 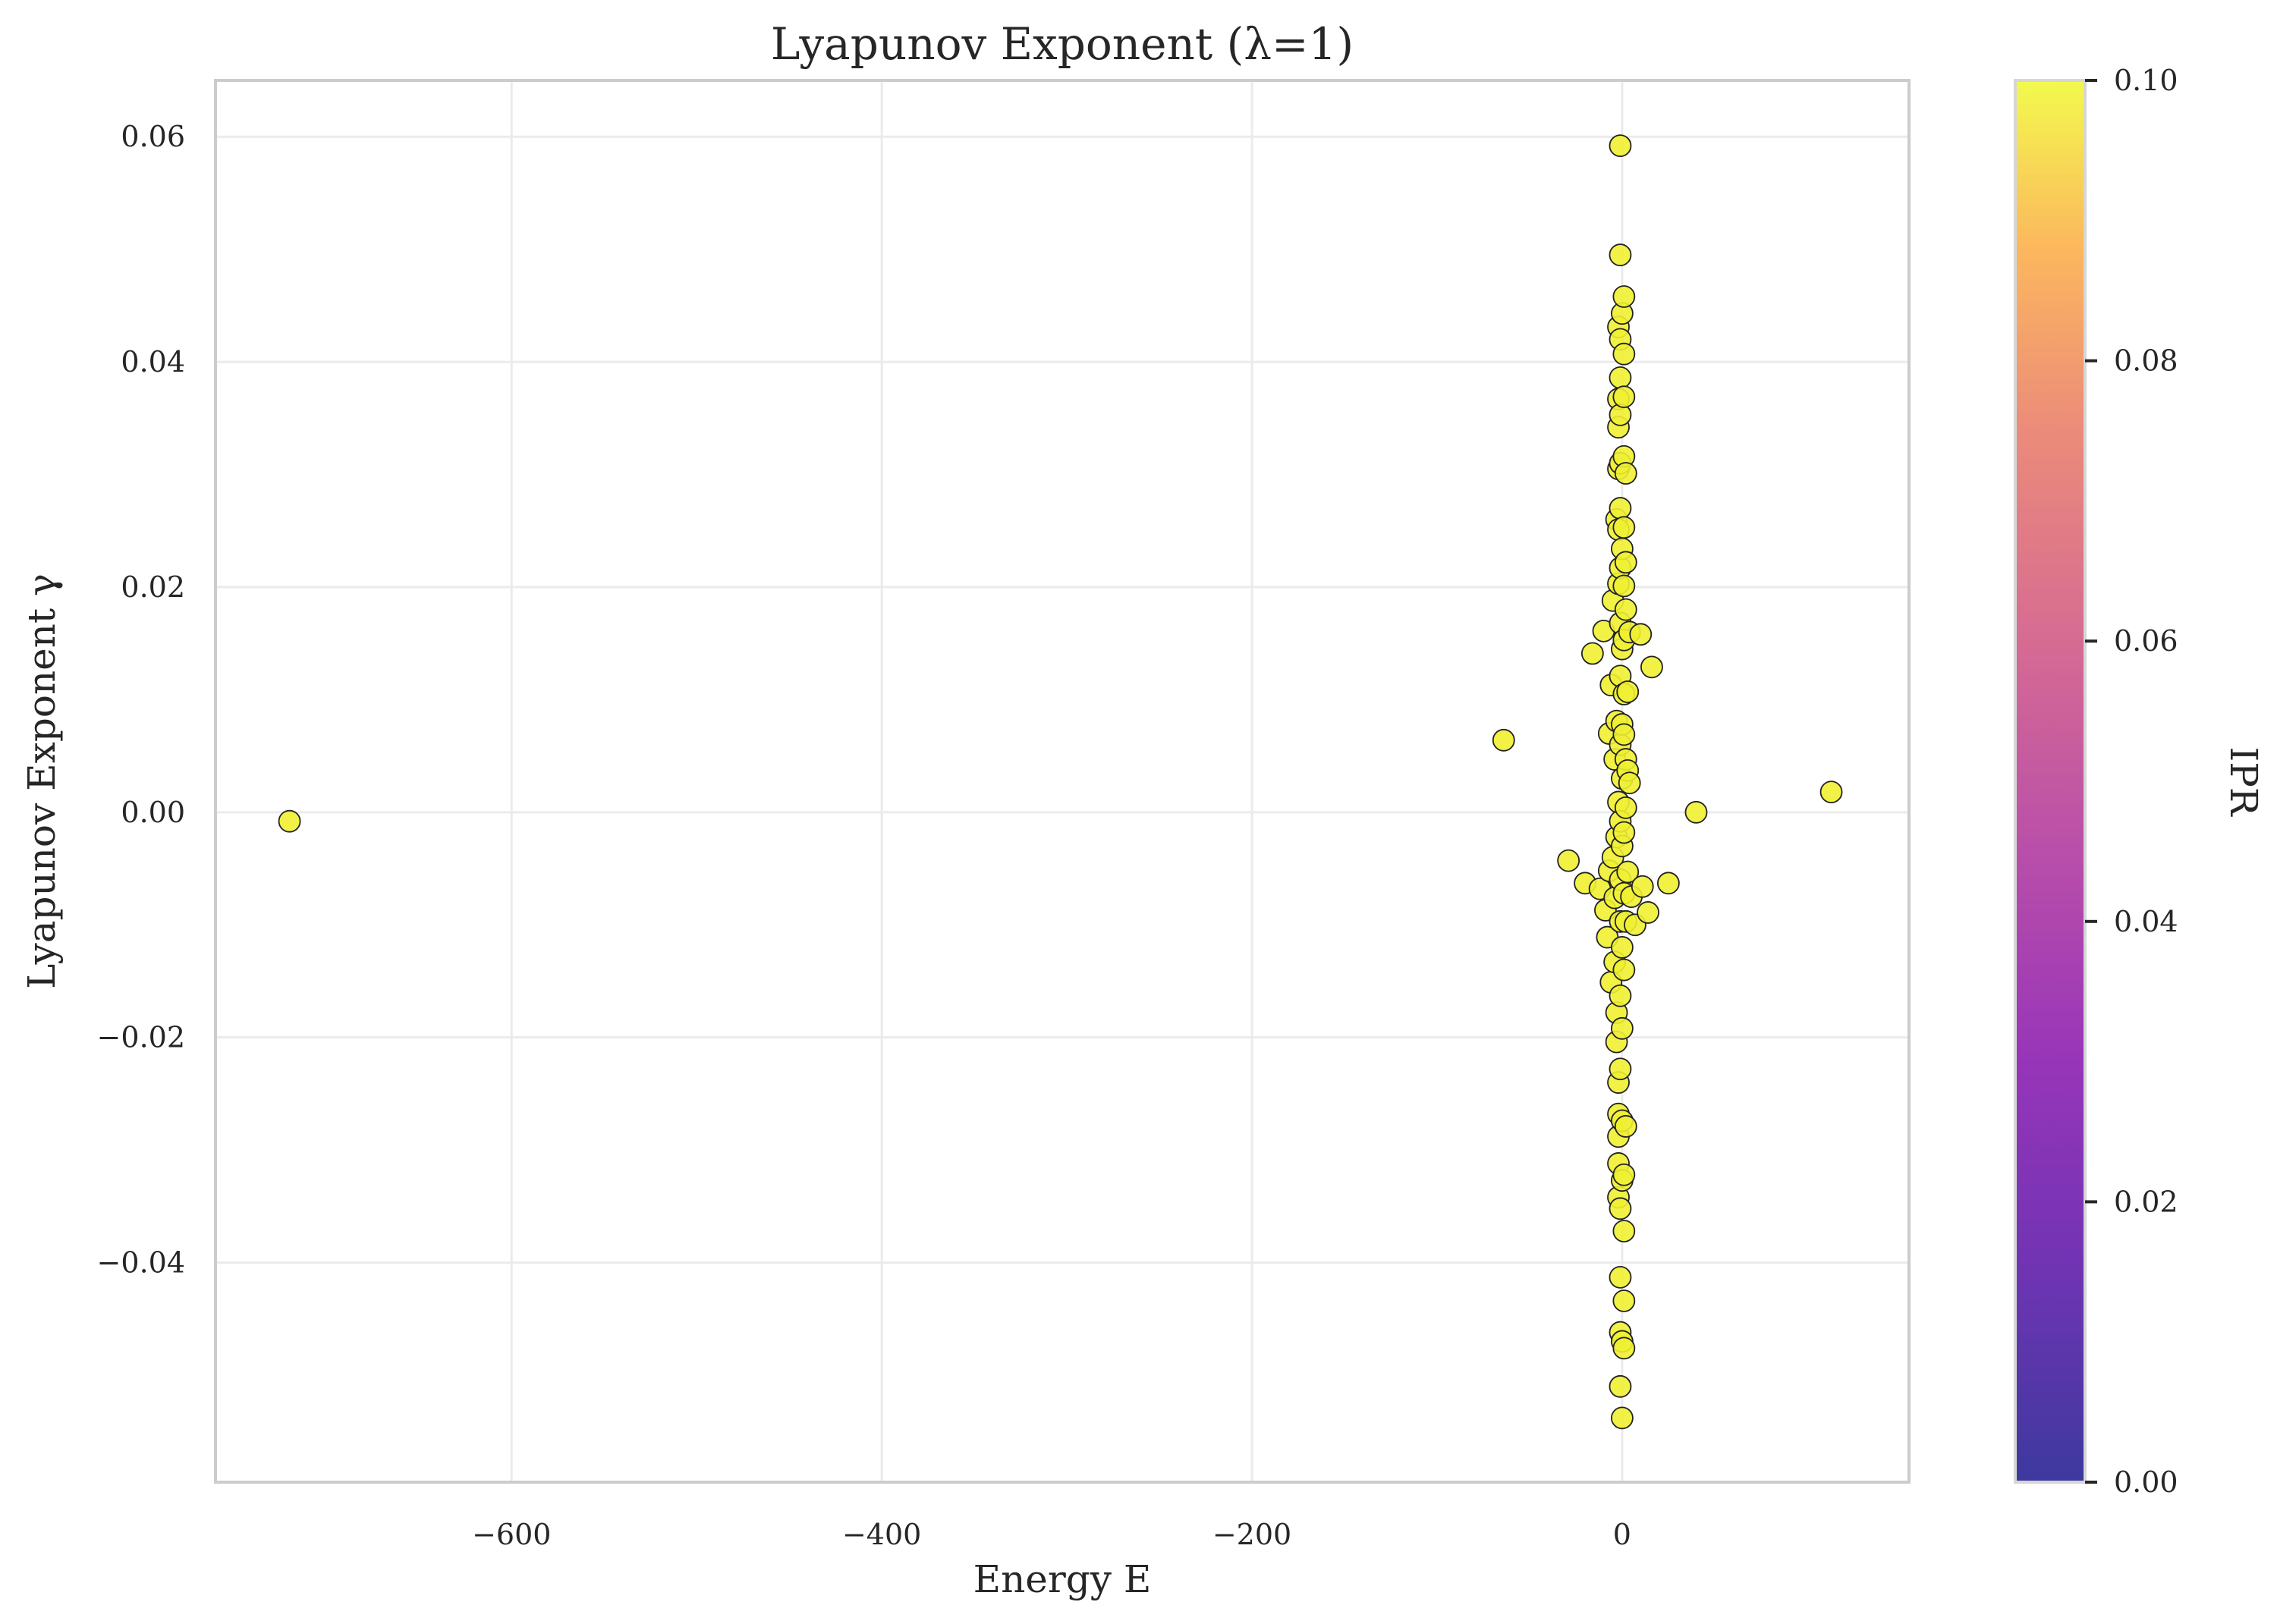 What do you see at coordinates (2146, 1201) in the screenshot?
I see `colorbar-tick-label: 0.02` at bounding box center [2146, 1201].